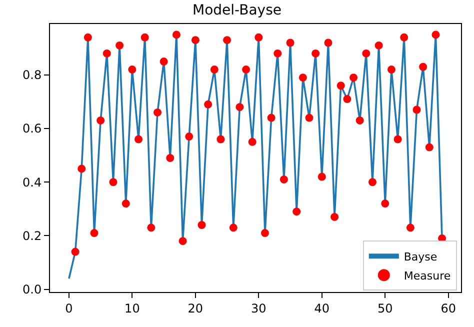 The image size is (474, 327). I want to click on chart-title: Model-Bayse, so click(237, 10).